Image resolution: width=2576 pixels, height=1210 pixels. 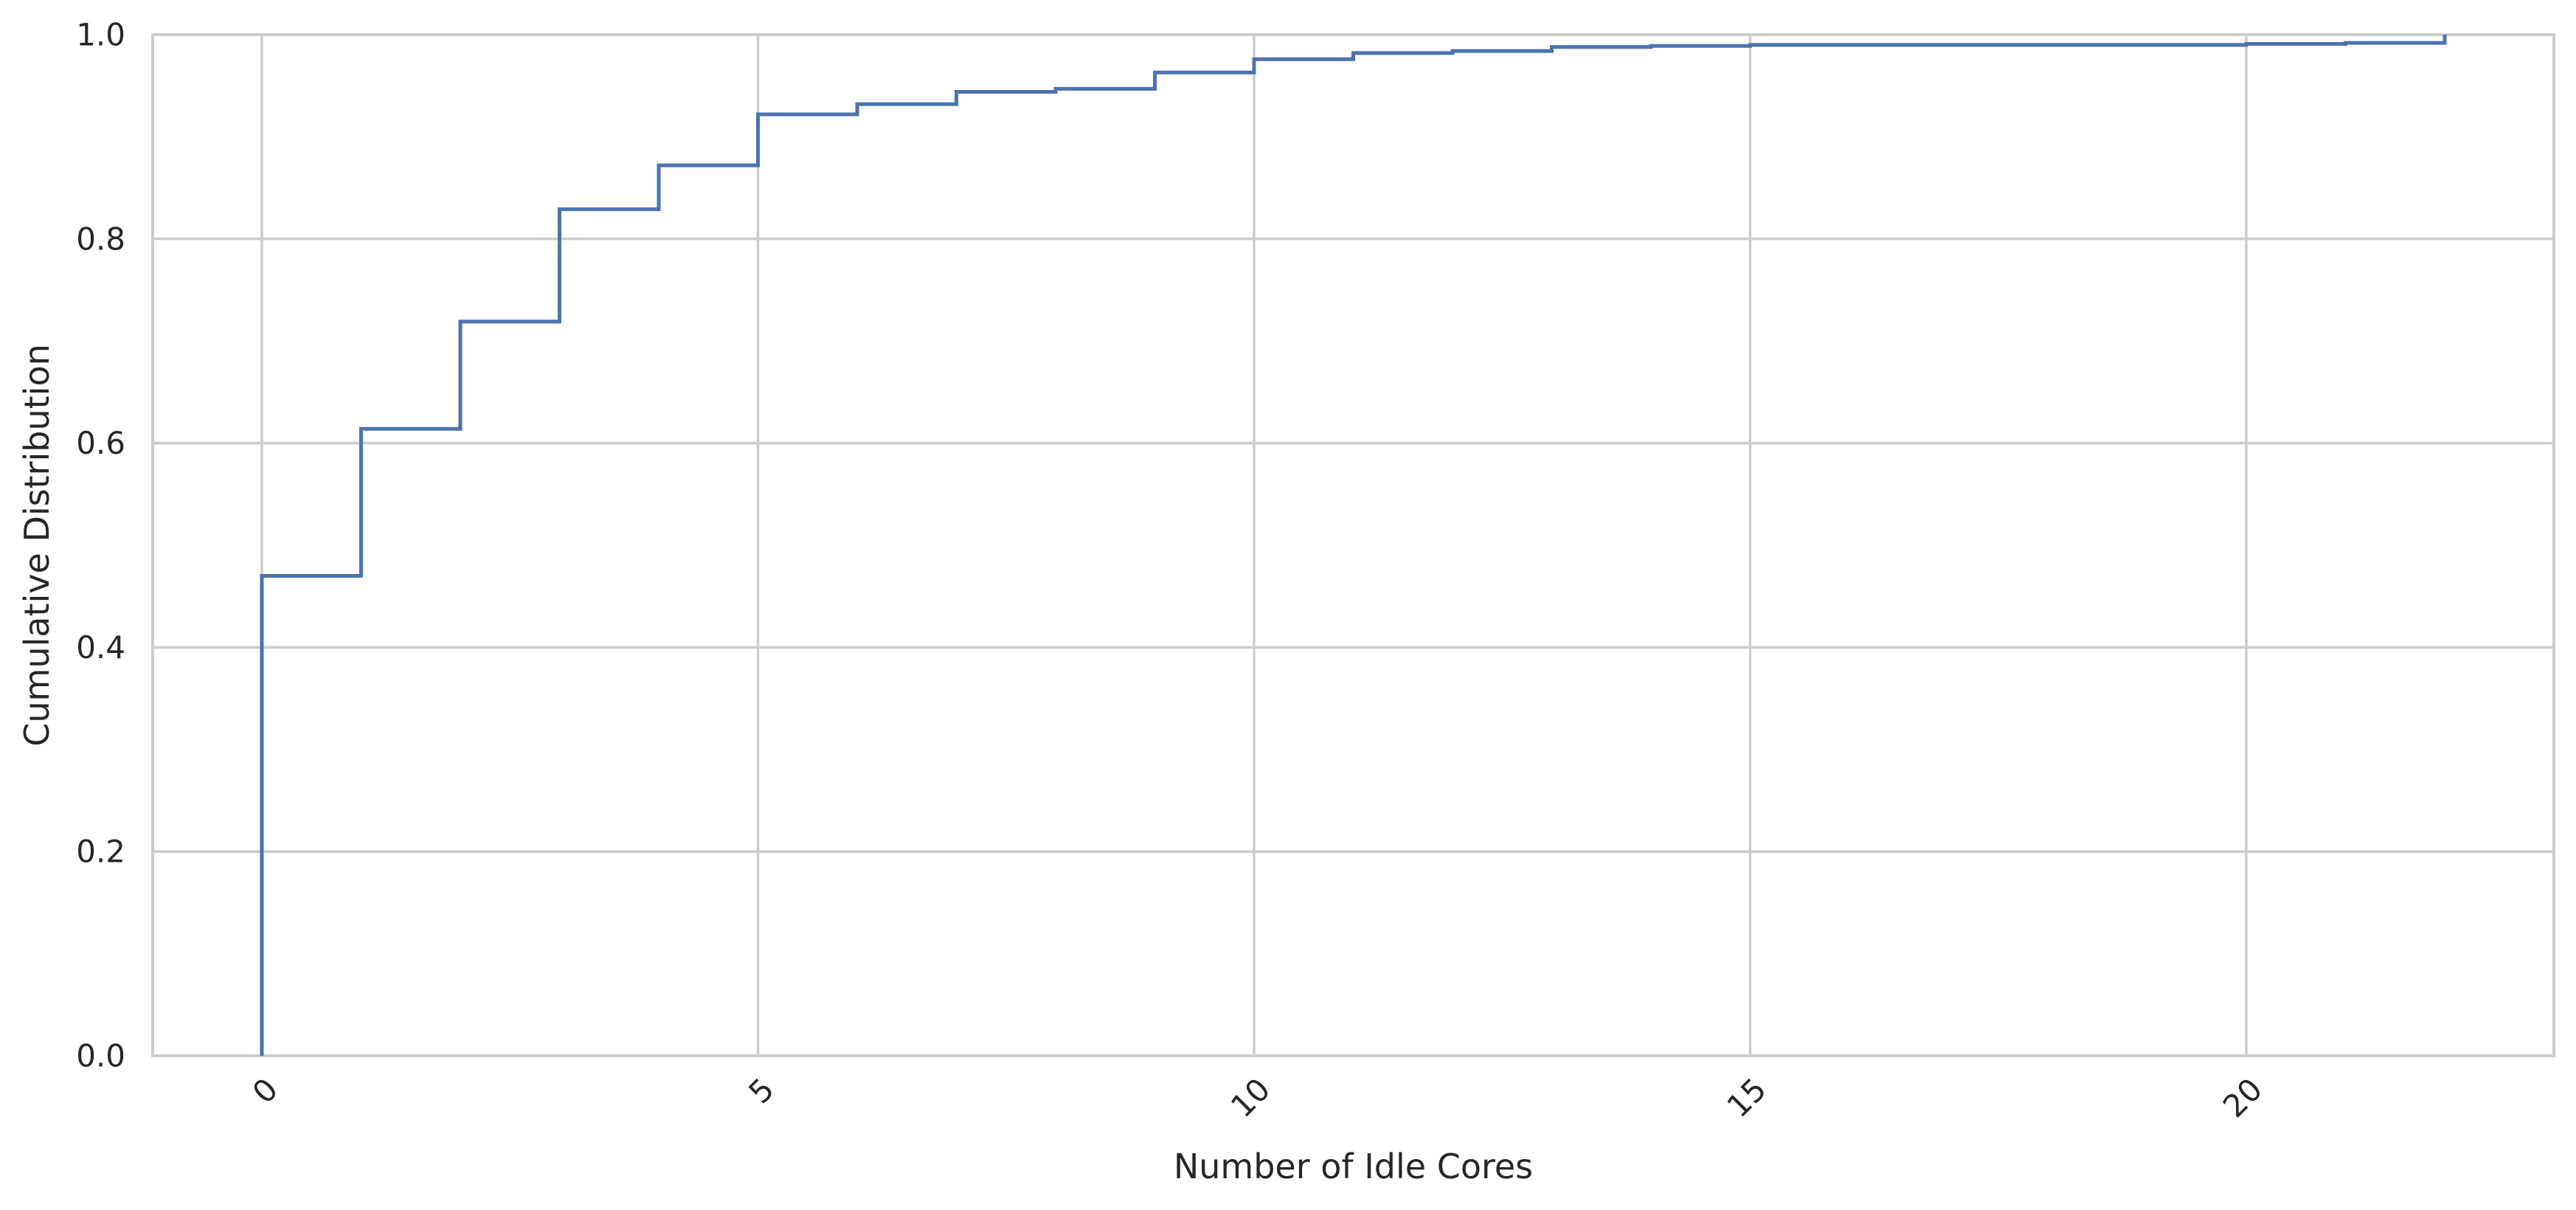 I want to click on y-tick-label: 0.6, so click(x=101, y=443).